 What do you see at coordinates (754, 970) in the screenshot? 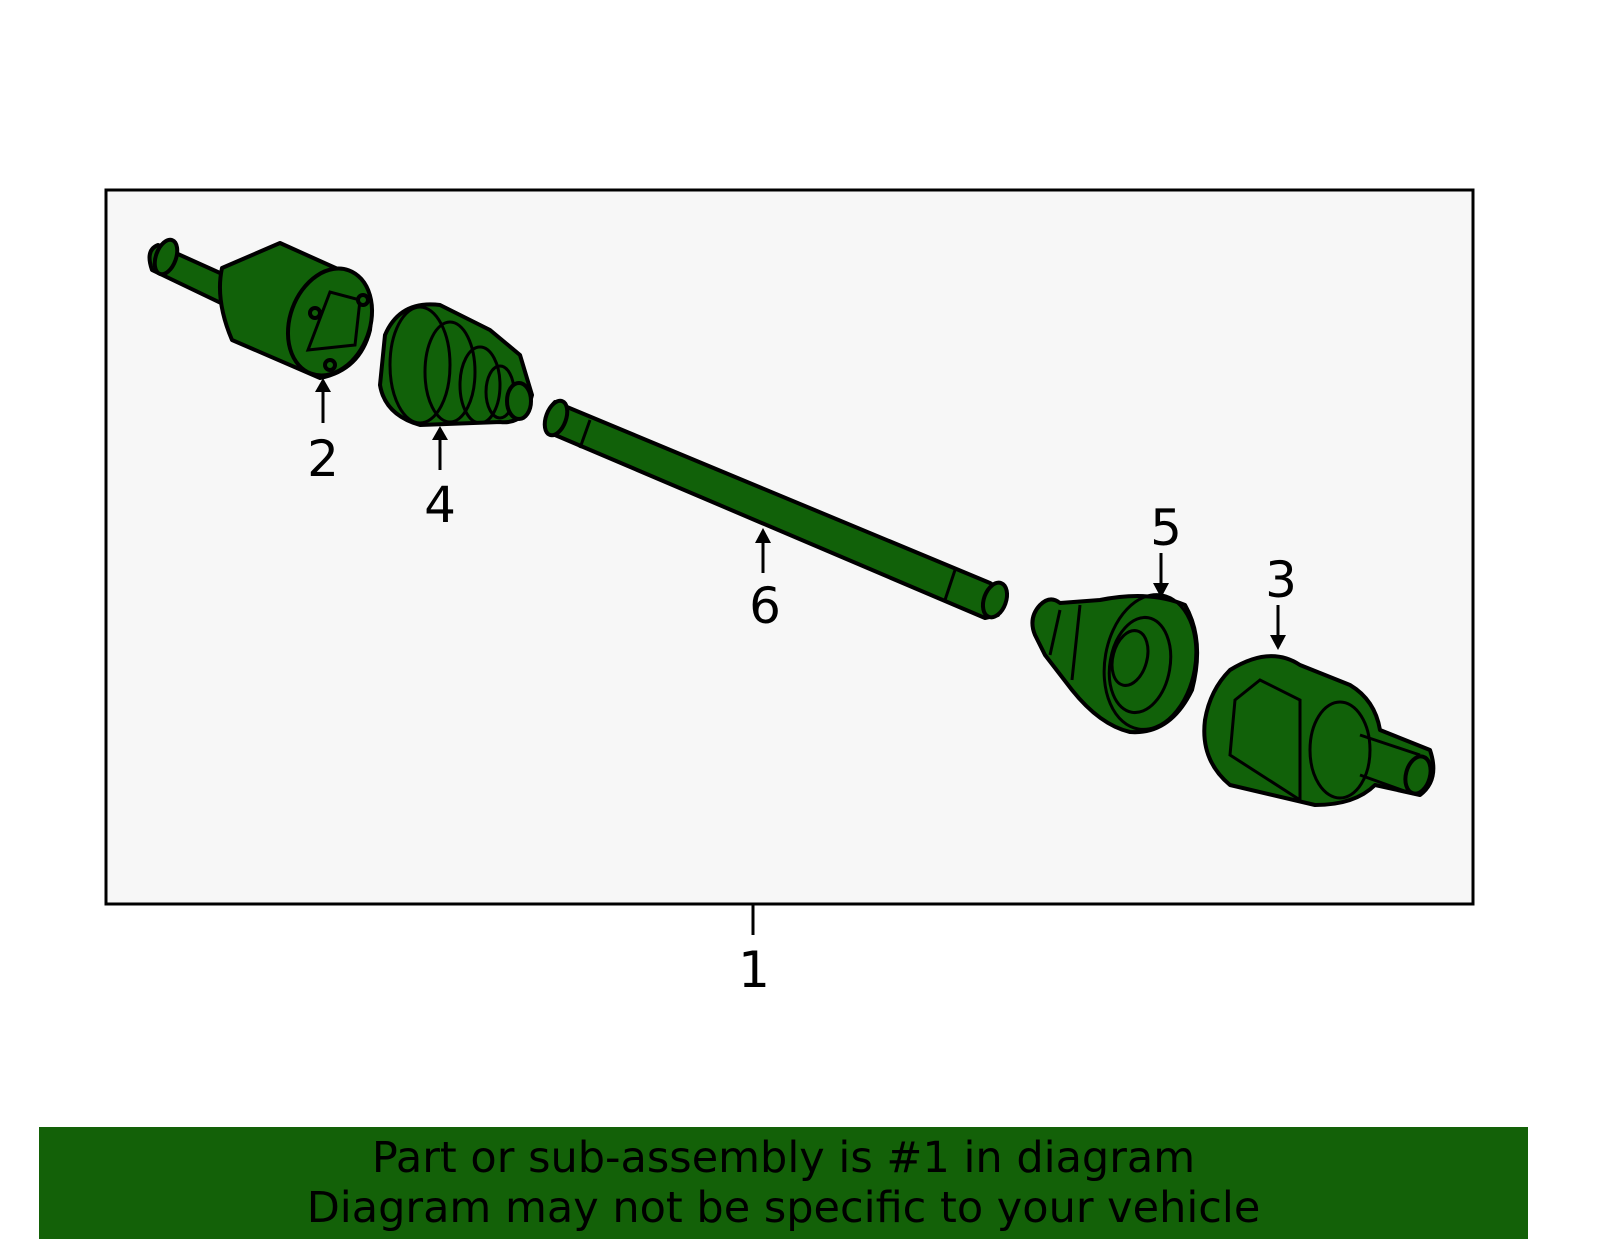
I see `svg-text: 1` at bounding box center [754, 970].